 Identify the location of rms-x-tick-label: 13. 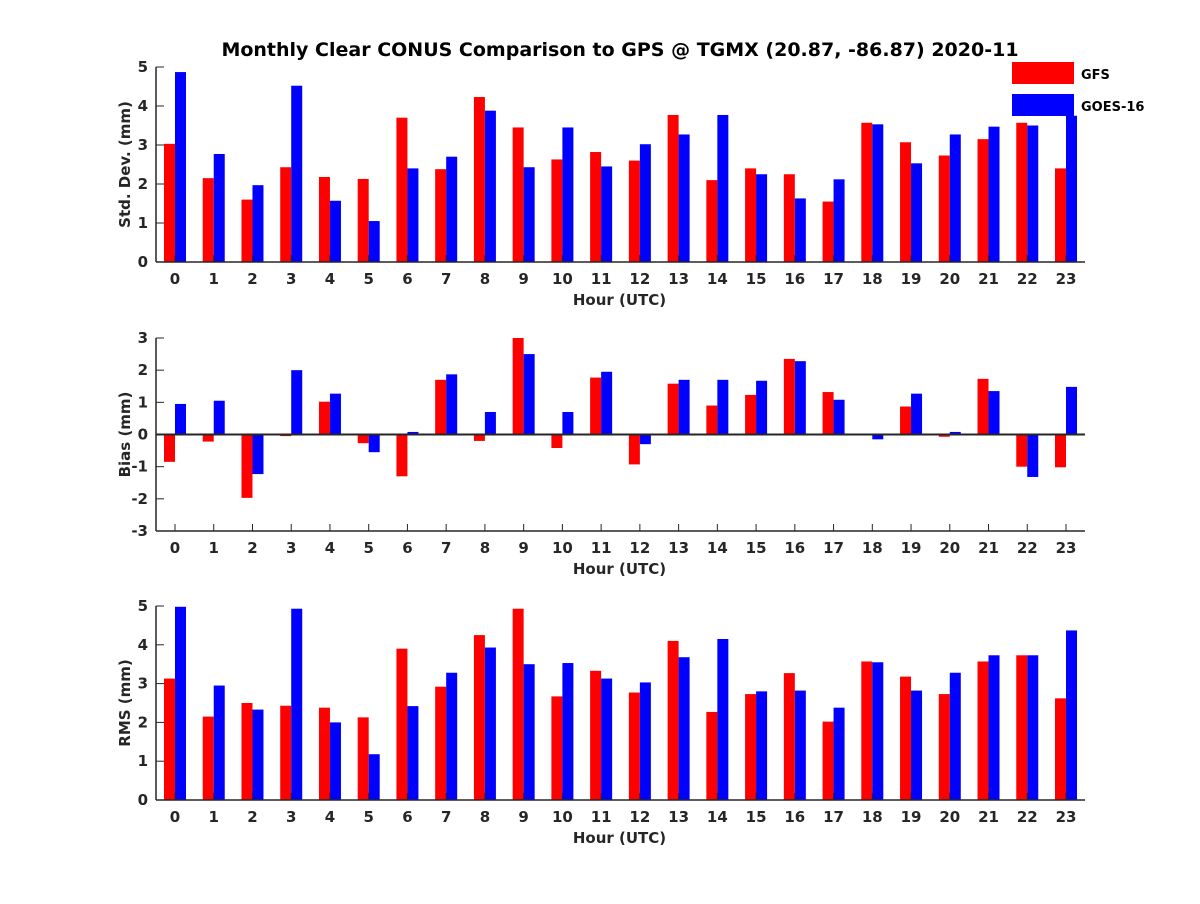
(678, 817).